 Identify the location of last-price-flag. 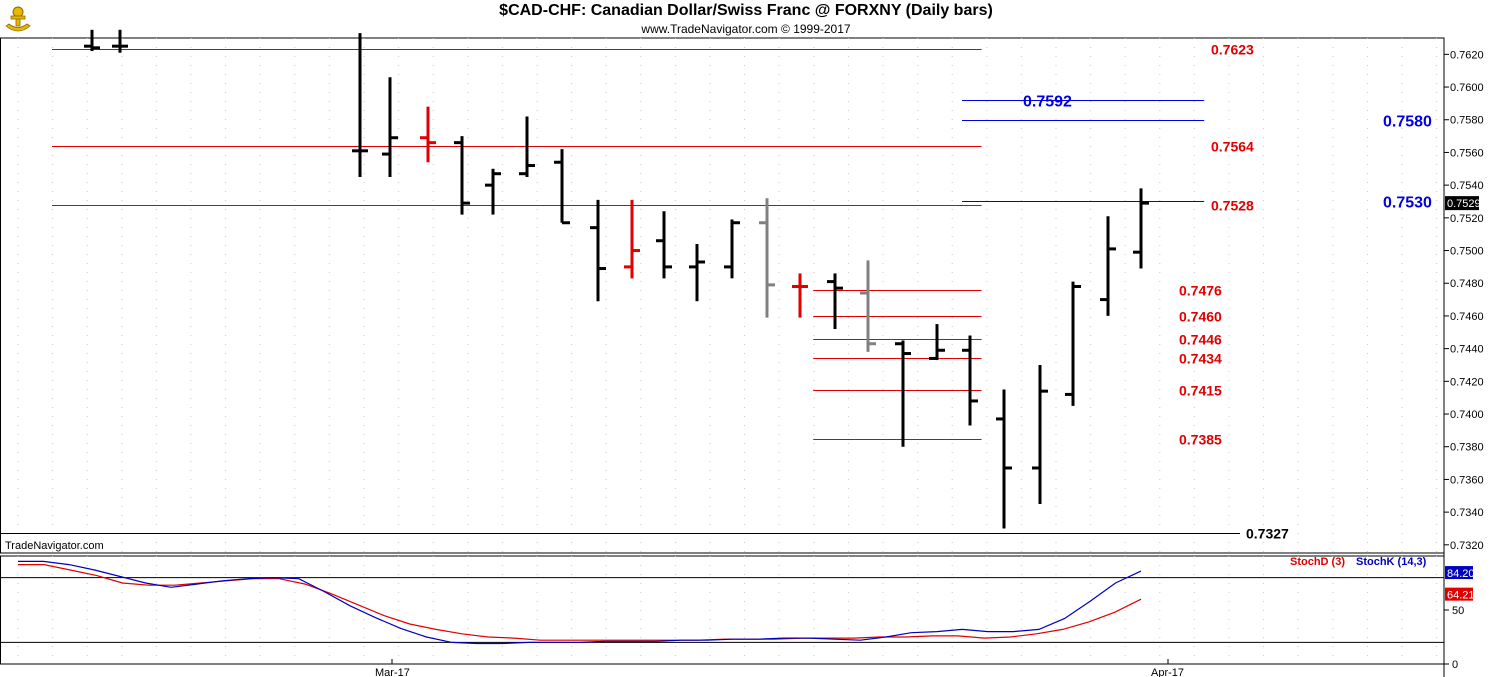
(1462, 203).